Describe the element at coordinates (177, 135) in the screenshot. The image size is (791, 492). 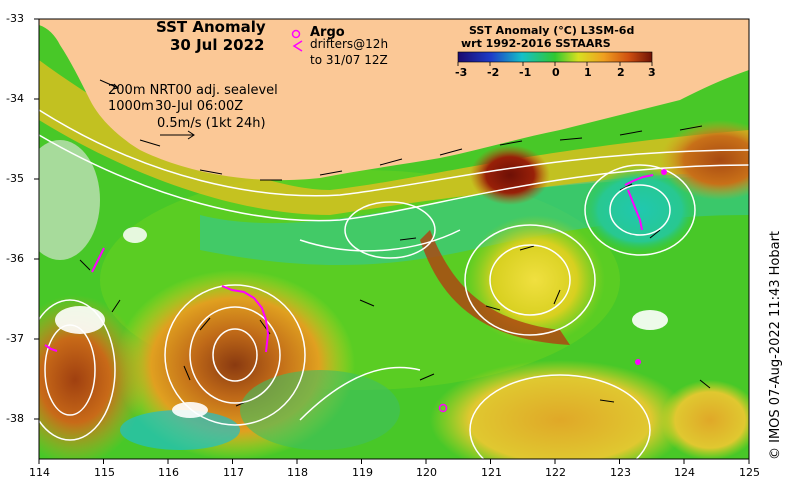
I see `velocity-scale-arrow` at that location.